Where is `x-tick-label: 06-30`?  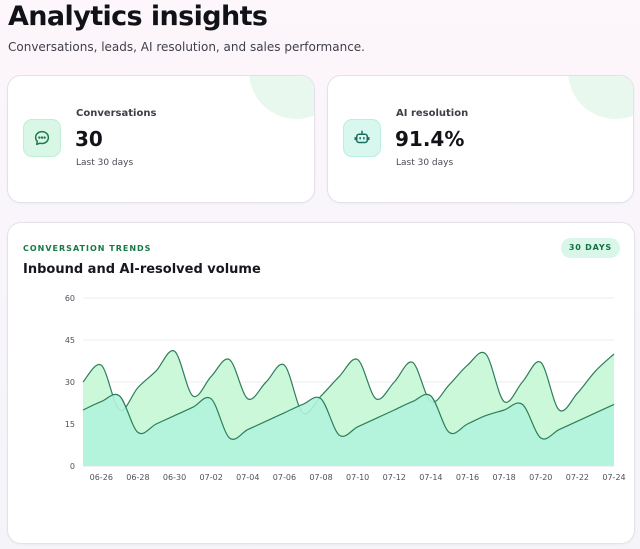
x-tick-label: 06-30 is located at coordinates (174, 477).